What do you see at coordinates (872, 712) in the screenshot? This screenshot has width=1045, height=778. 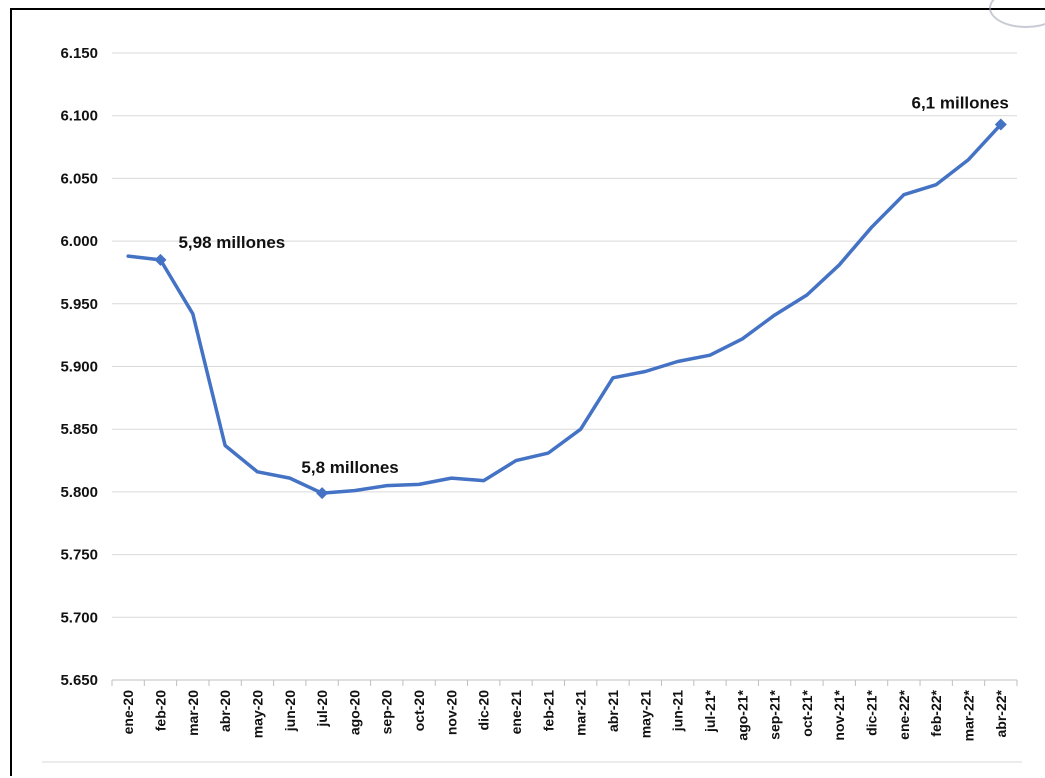 I see `x-tick-label: dic-21*` at bounding box center [872, 712].